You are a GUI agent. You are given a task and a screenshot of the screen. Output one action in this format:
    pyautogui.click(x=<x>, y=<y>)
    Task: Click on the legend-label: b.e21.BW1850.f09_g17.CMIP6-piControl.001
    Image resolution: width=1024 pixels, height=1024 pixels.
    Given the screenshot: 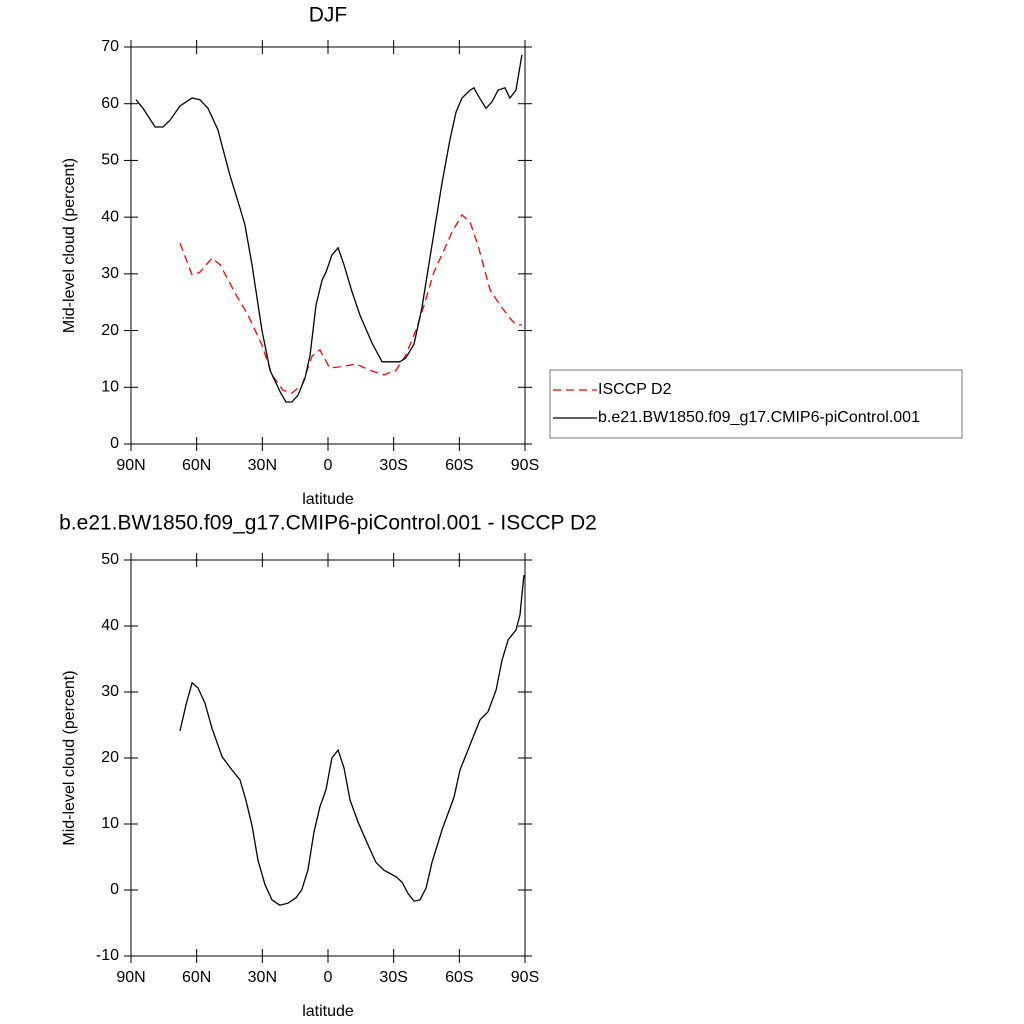 What is the action you would take?
    pyautogui.click(x=759, y=417)
    